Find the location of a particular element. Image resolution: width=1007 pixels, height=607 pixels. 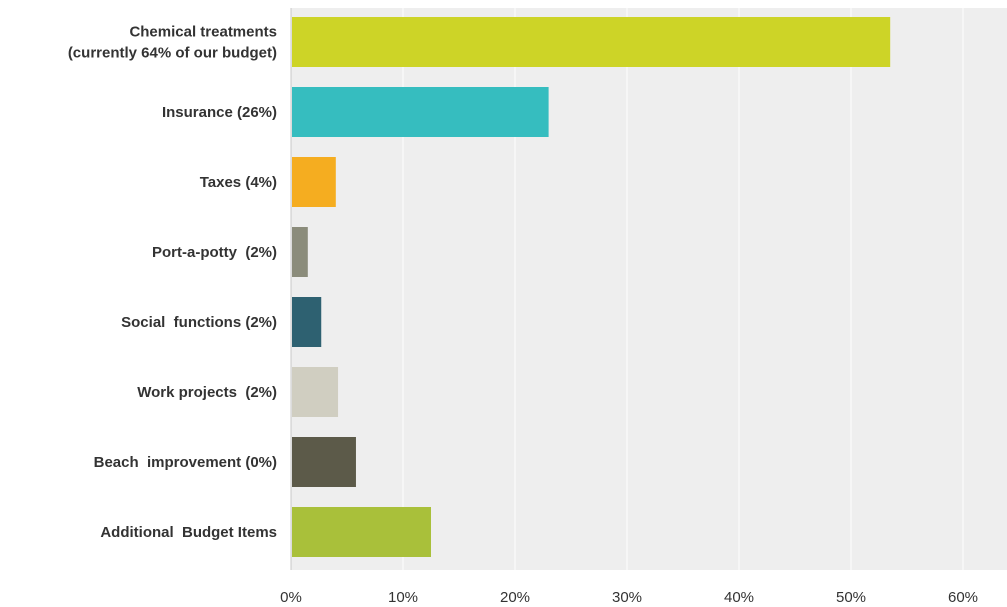

category-label: Social functions (2%) is located at coordinates (199, 322).